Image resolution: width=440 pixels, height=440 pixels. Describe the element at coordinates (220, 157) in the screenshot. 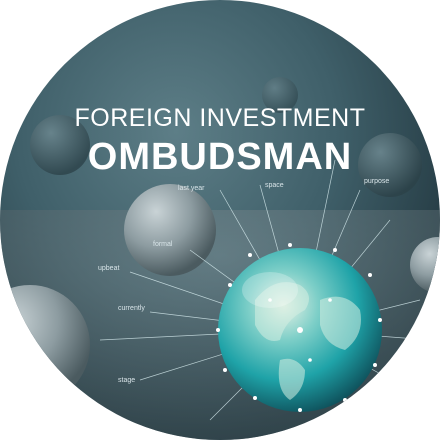

I see `title-line-2: OMBUDSMAN` at that location.